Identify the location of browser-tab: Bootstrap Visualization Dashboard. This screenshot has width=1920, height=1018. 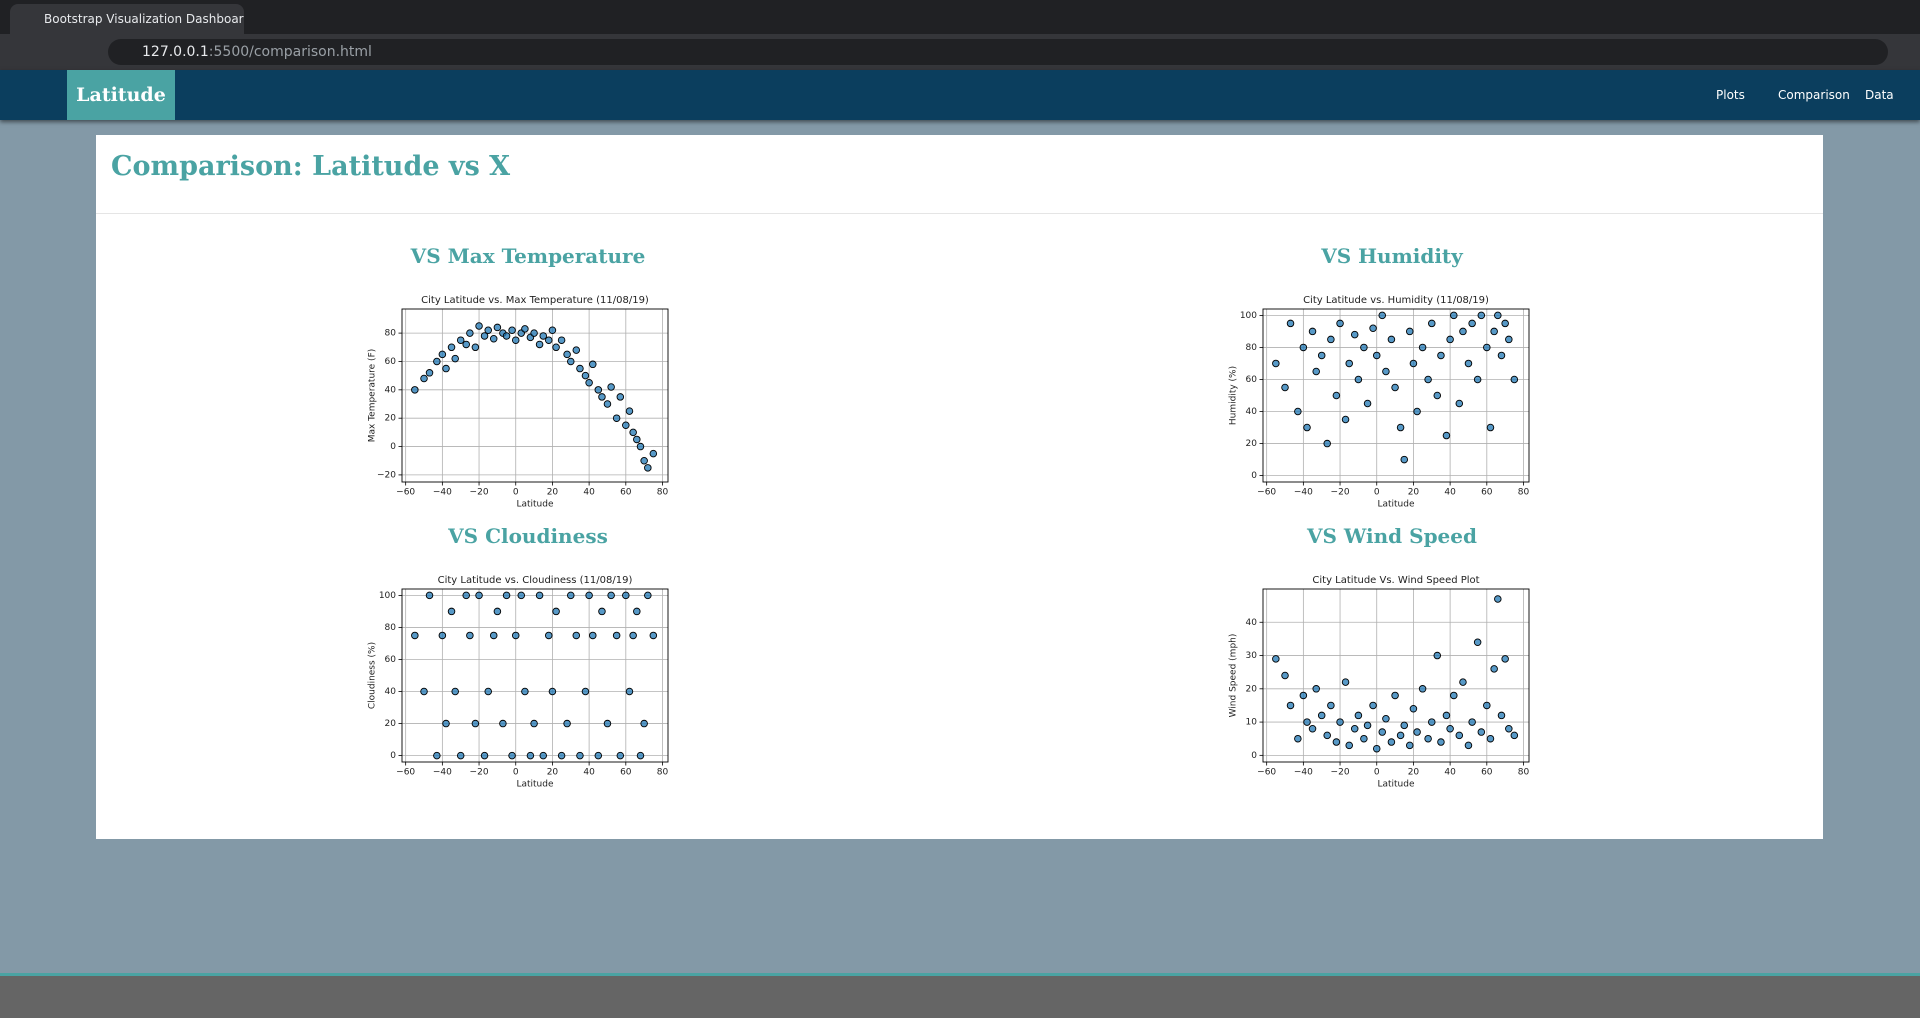
(127, 19).